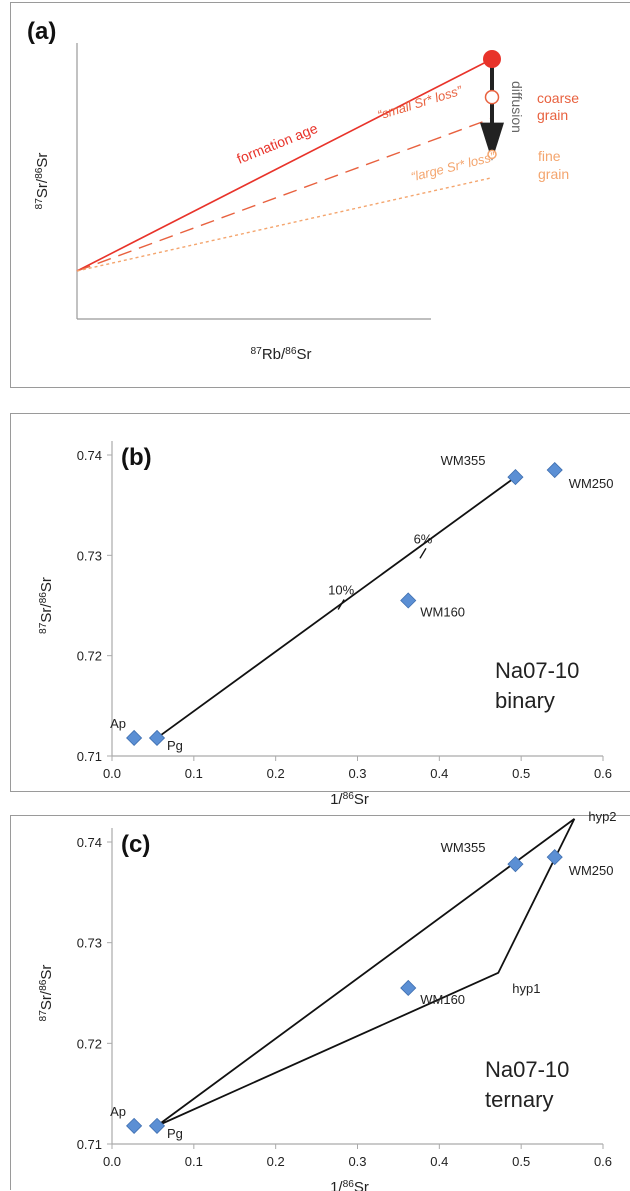 The image size is (630, 1191). What do you see at coordinates (89, 842) in the screenshot?
I see `y-tick-label-c-3: 0.74` at bounding box center [89, 842].